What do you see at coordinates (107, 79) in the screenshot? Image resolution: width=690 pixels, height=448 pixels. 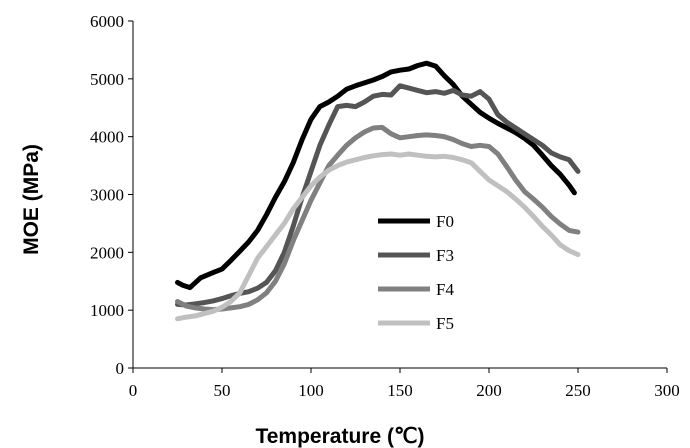 I see `y-tick-label: 5000` at bounding box center [107, 79].